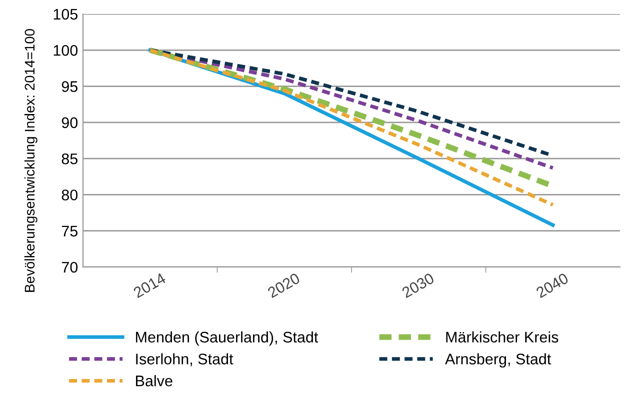 The width and height of the screenshot is (634, 405). What do you see at coordinates (498, 360) in the screenshot?
I see `legend-label: Arnsberg, Stadt` at bounding box center [498, 360].